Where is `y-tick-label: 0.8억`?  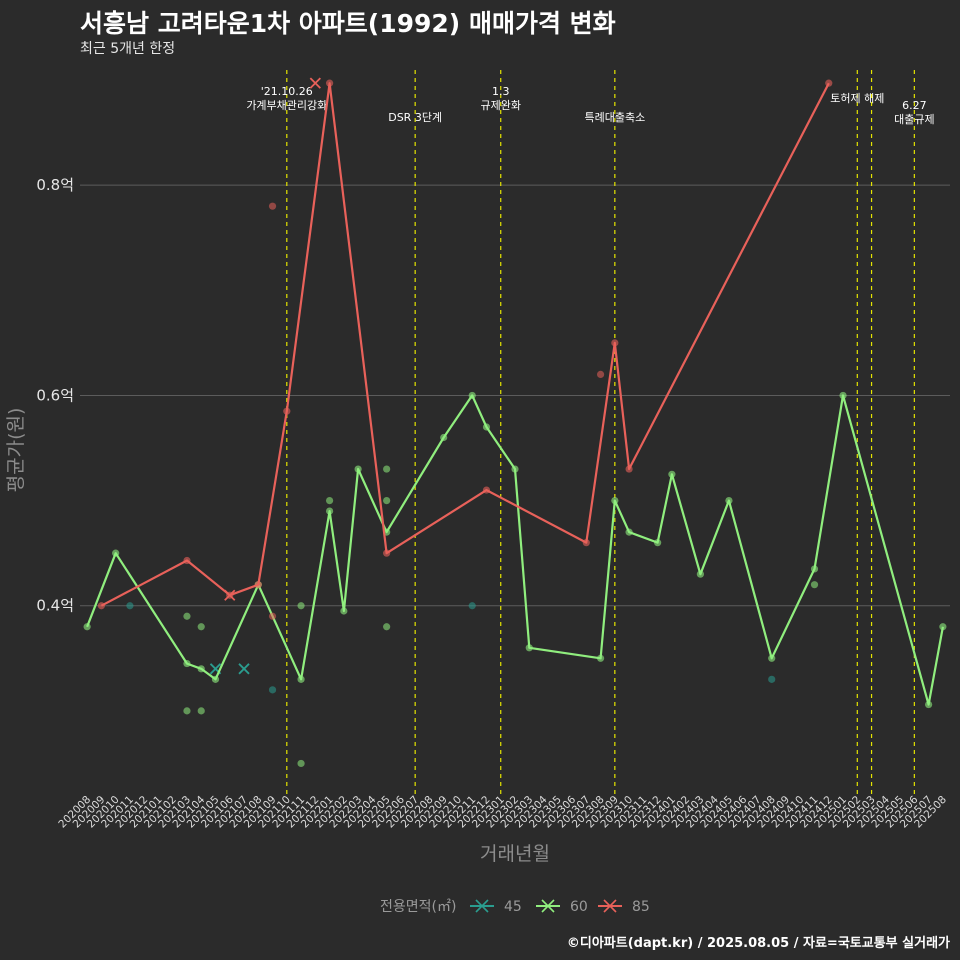
y-tick-label: 0.8억 is located at coordinates (55, 185).